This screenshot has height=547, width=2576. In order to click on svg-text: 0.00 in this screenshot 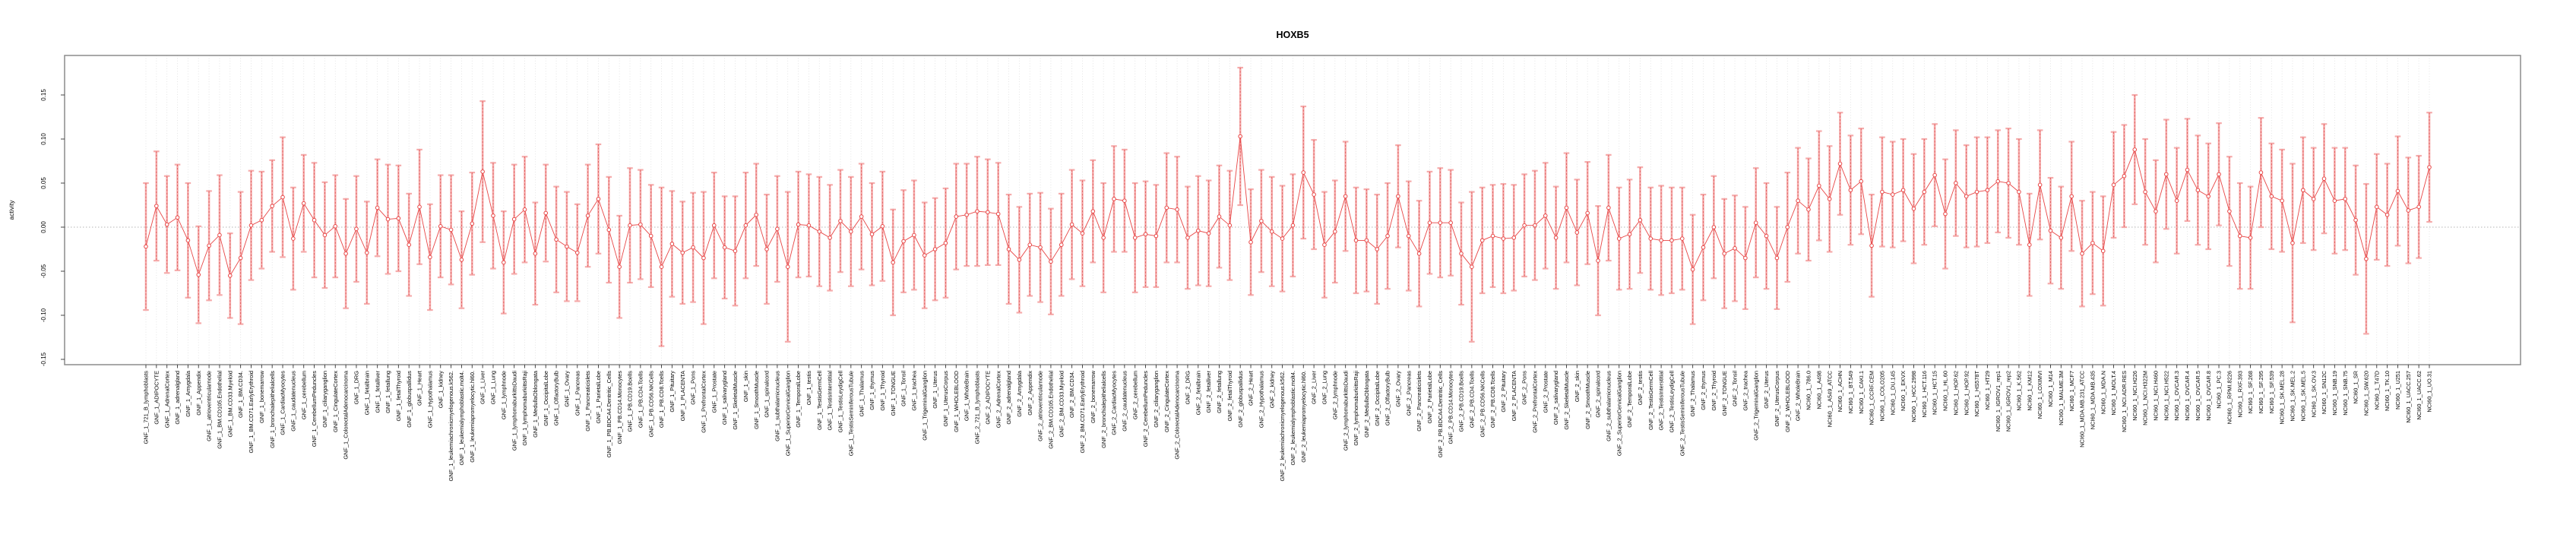, I will do `click(43, 227)`.